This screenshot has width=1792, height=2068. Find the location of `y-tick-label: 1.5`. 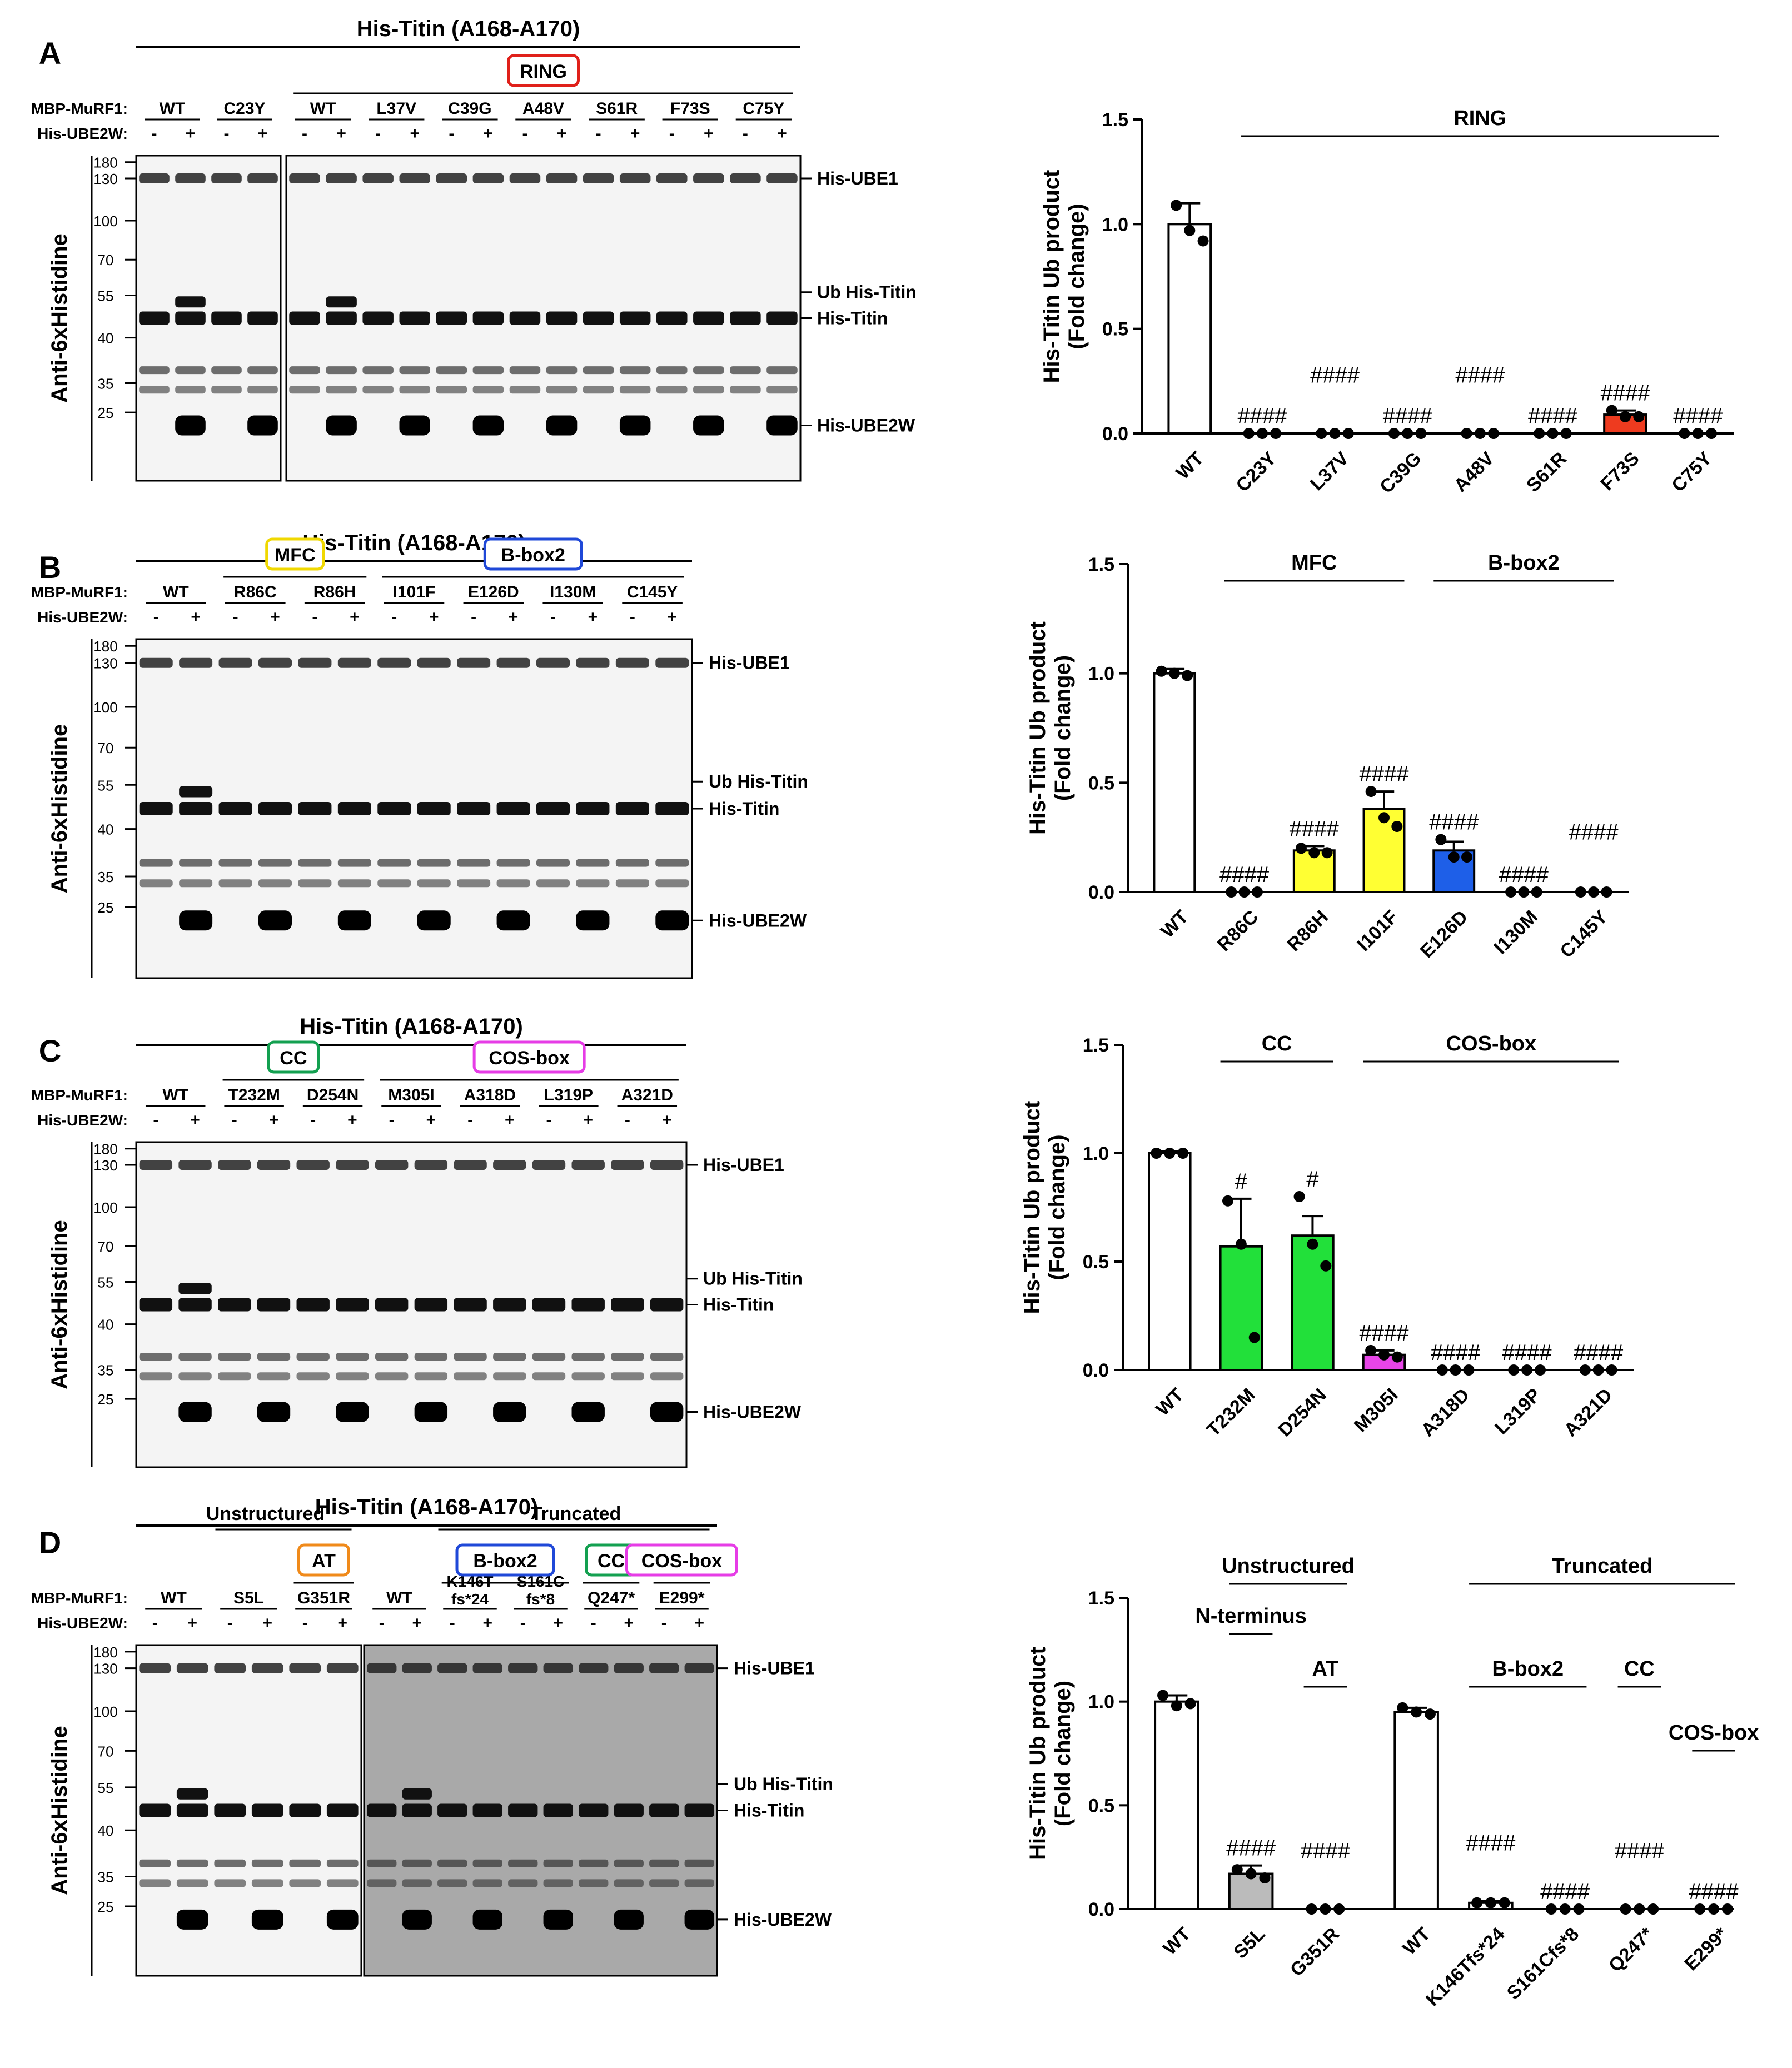

y-tick-label: 1.5 is located at coordinates (1101, 565).